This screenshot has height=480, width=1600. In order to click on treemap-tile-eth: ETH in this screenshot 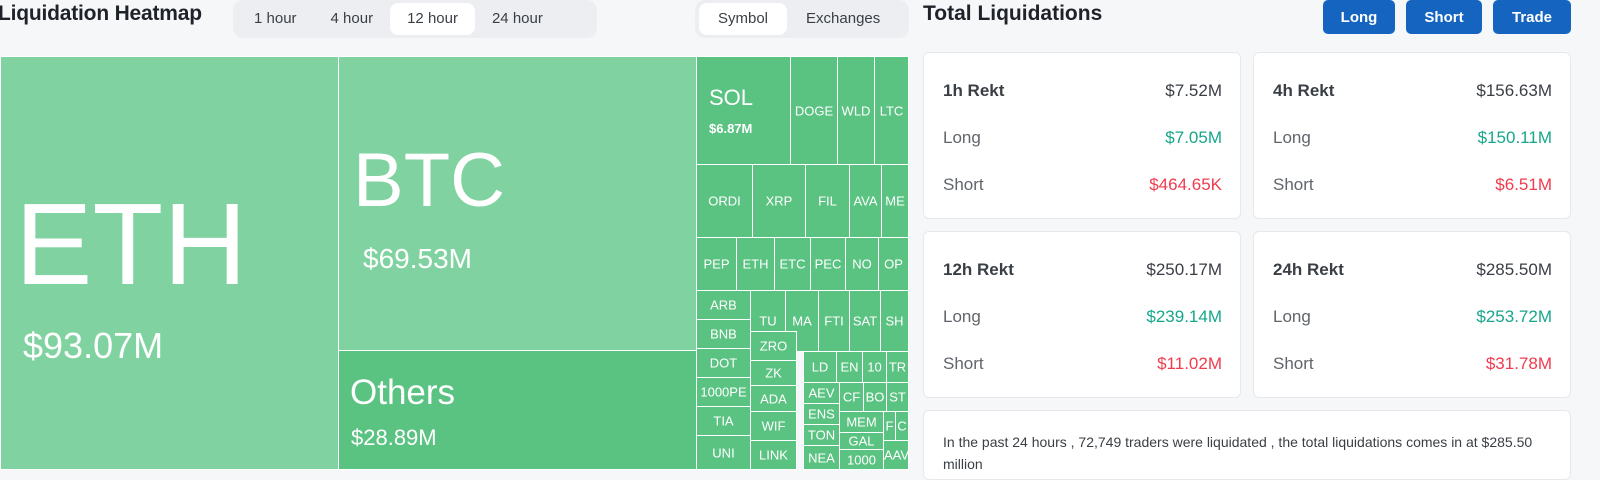, I will do `click(755, 264)`.